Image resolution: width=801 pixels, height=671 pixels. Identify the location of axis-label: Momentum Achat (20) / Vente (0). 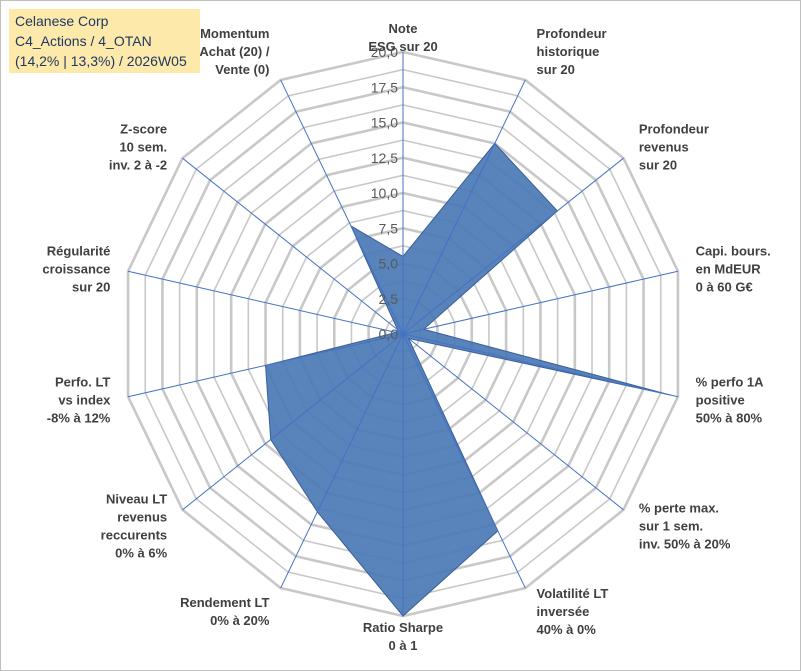
(234, 51).